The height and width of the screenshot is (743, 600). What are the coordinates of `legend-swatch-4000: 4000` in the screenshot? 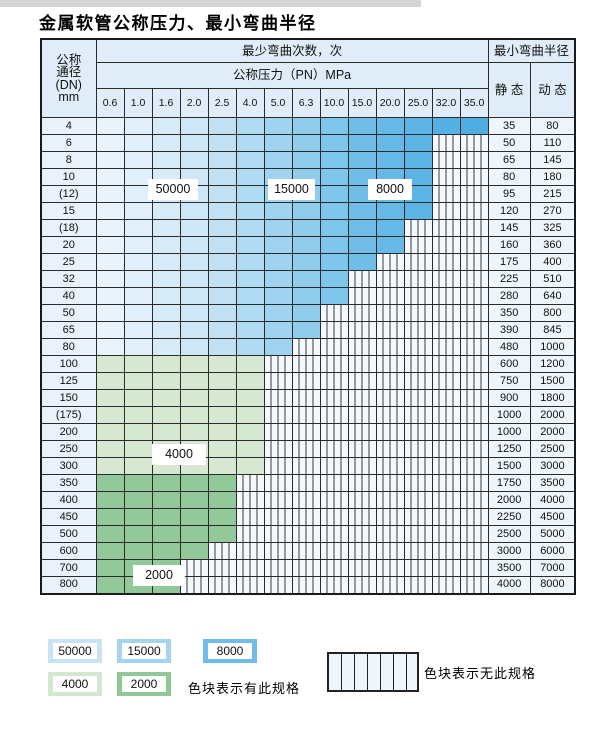 It's located at (75, 684).